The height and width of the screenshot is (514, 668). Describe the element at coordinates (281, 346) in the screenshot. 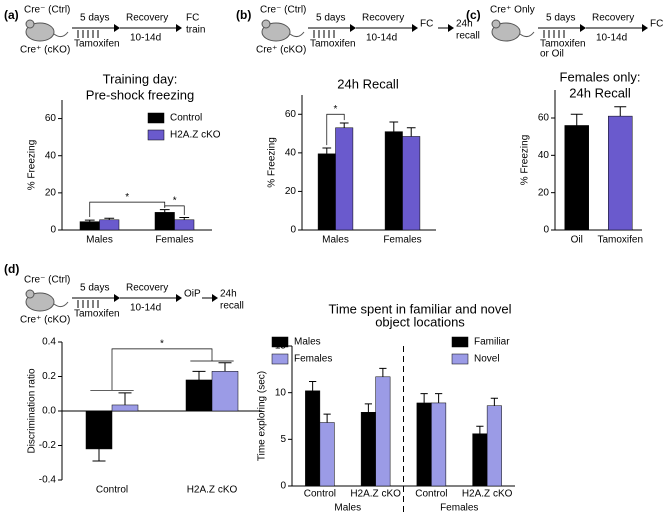

I see `y-tick-label: 15` at that location.